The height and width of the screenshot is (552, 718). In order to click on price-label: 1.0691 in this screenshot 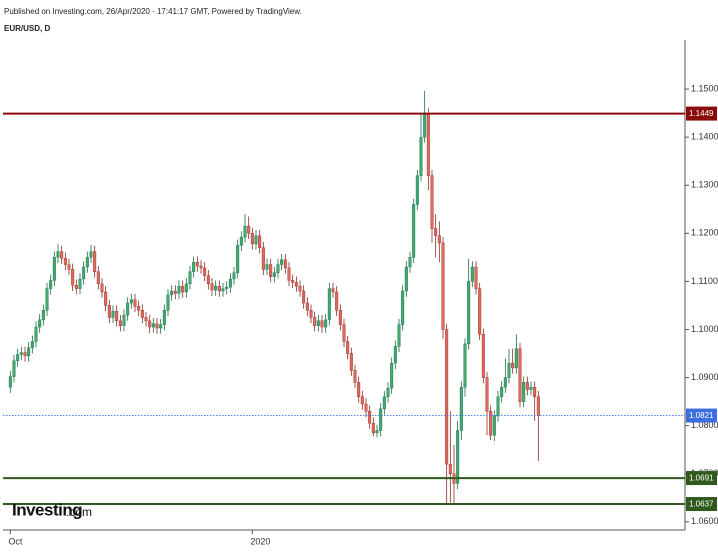, I will do `click(701, 478)`.